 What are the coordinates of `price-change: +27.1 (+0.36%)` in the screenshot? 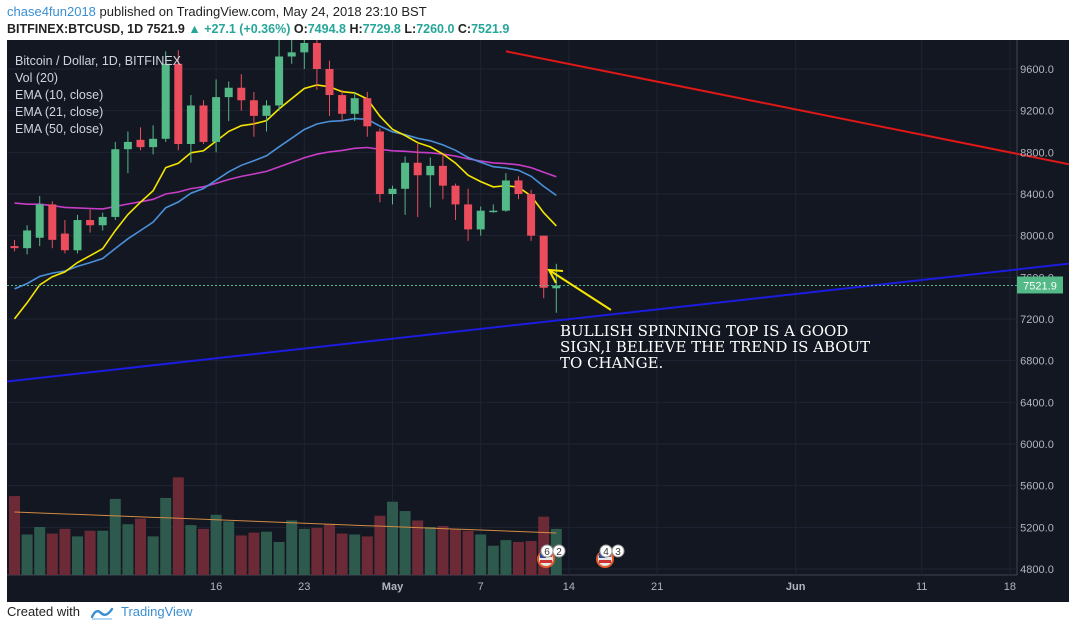 It's located at (247, 29).